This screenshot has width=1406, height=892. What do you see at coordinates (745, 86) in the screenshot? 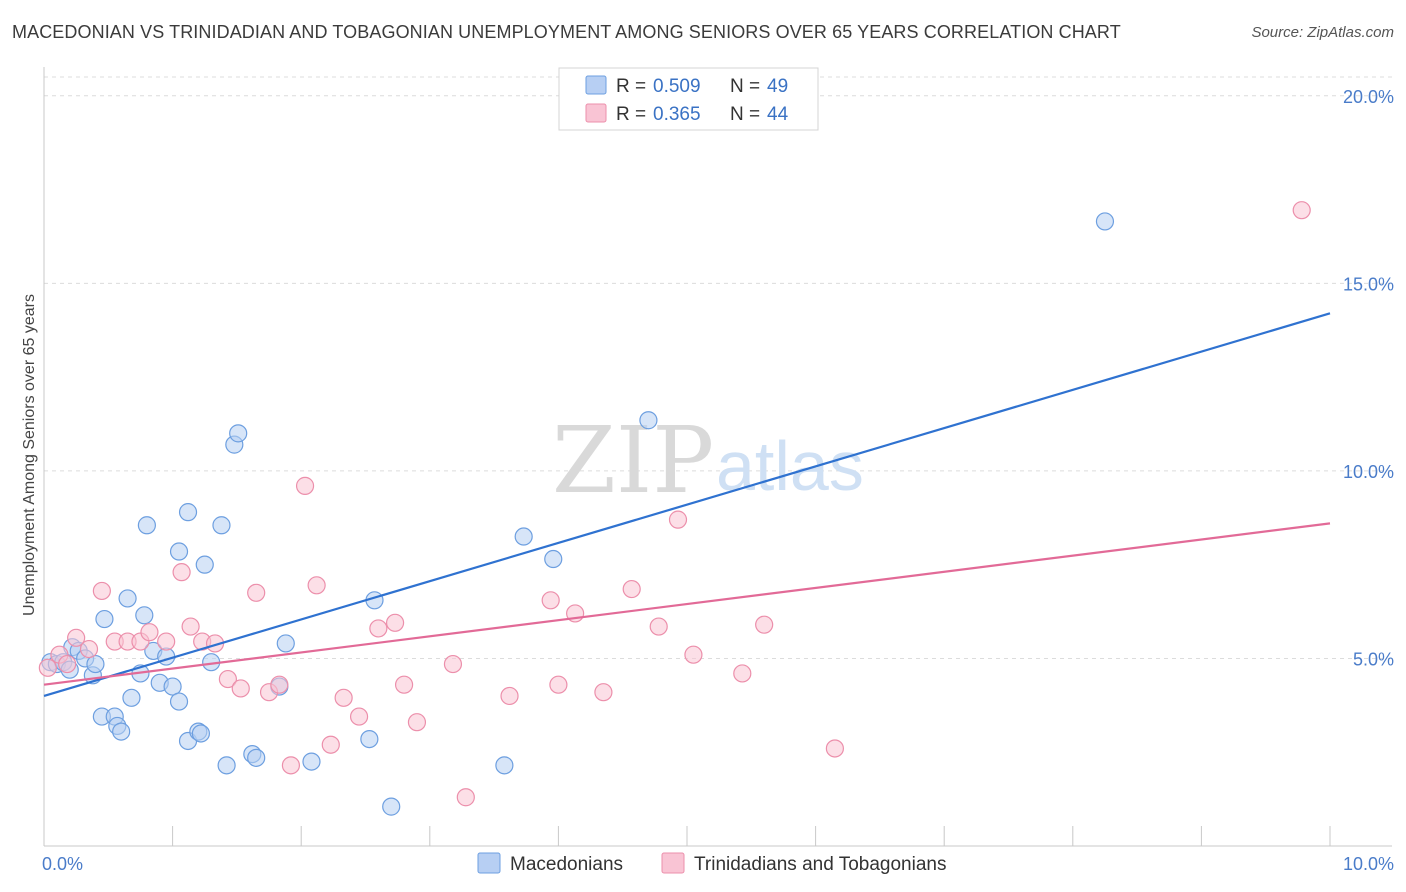
I see `legend-n-label-1: N =` at bounding box center [745, 86].